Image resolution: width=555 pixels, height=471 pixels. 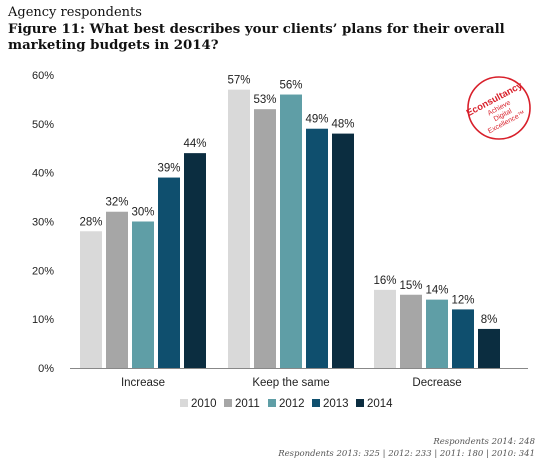 What do you see at coordinates (384, 281) in the screenshot?
I see `data-label: 16%` at bounding box center [384, 281].